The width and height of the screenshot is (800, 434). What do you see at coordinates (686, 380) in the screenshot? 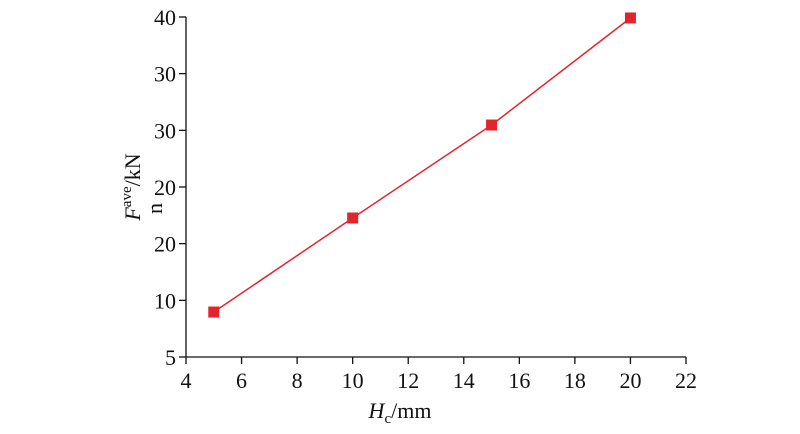
I see `x-tick-label: 22` at bounding box center [686, 380].